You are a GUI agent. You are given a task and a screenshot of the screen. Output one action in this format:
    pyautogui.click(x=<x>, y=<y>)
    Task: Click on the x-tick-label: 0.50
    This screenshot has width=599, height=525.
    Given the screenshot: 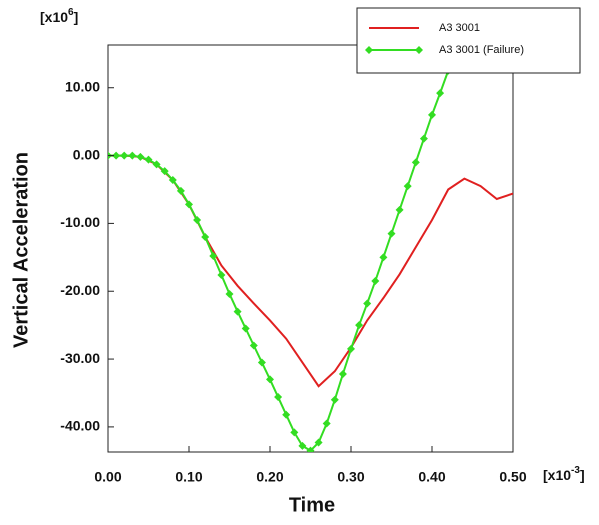 What is the action you would take?
    pyautogui.click(x=512, y=477)
    